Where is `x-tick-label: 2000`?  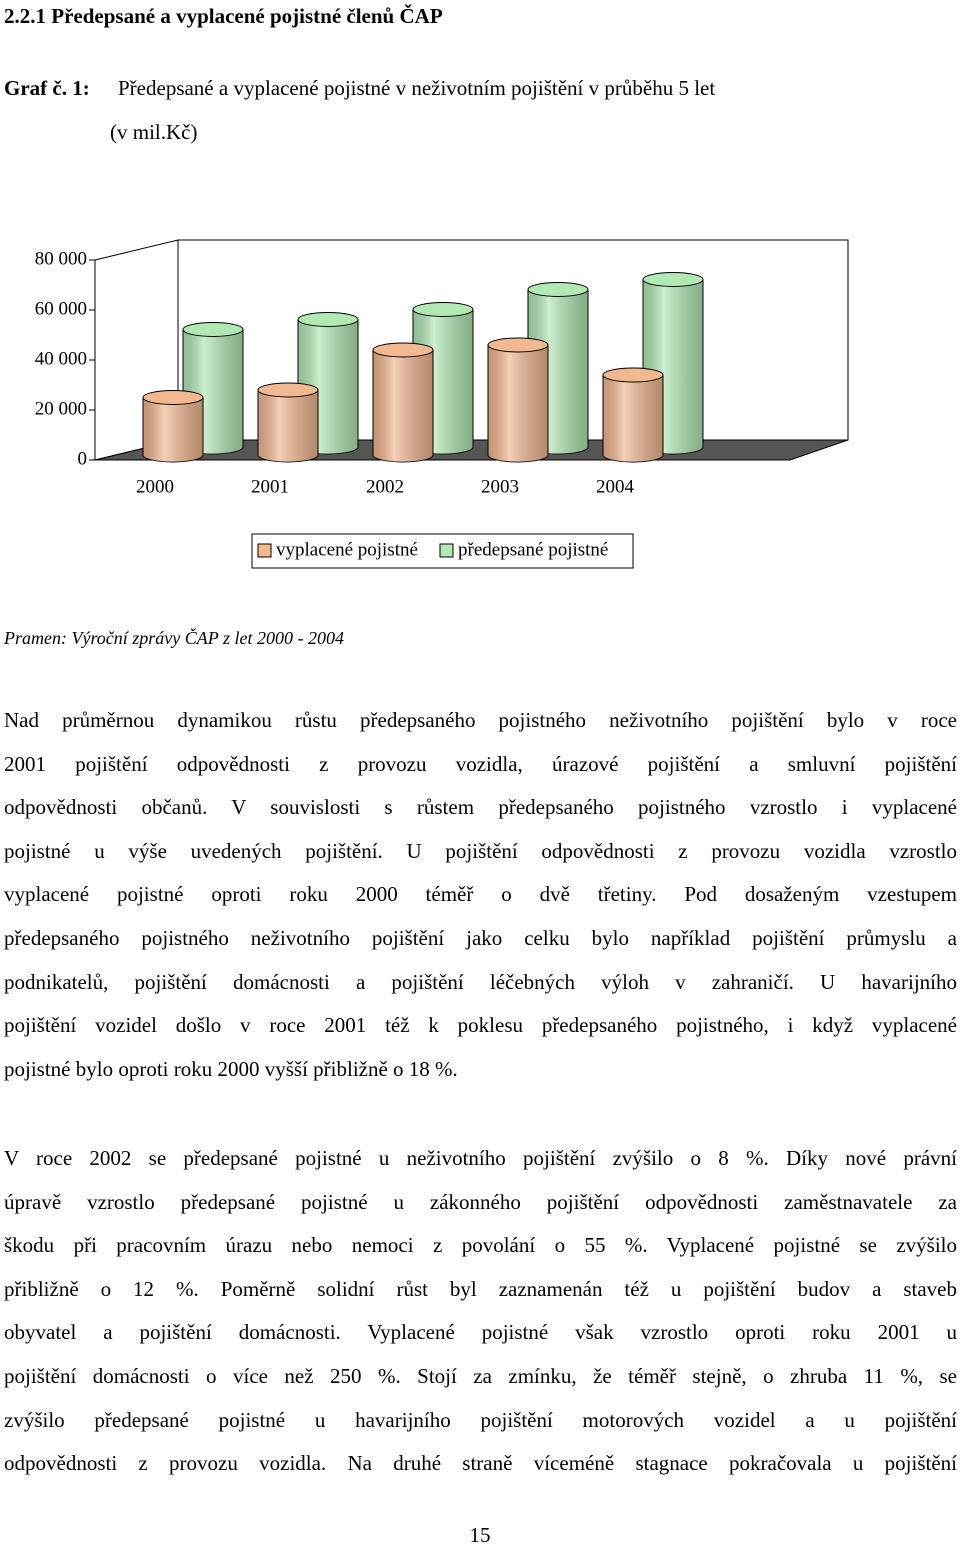
x-tick-label: 2000 is located at coordinates (155, 486).